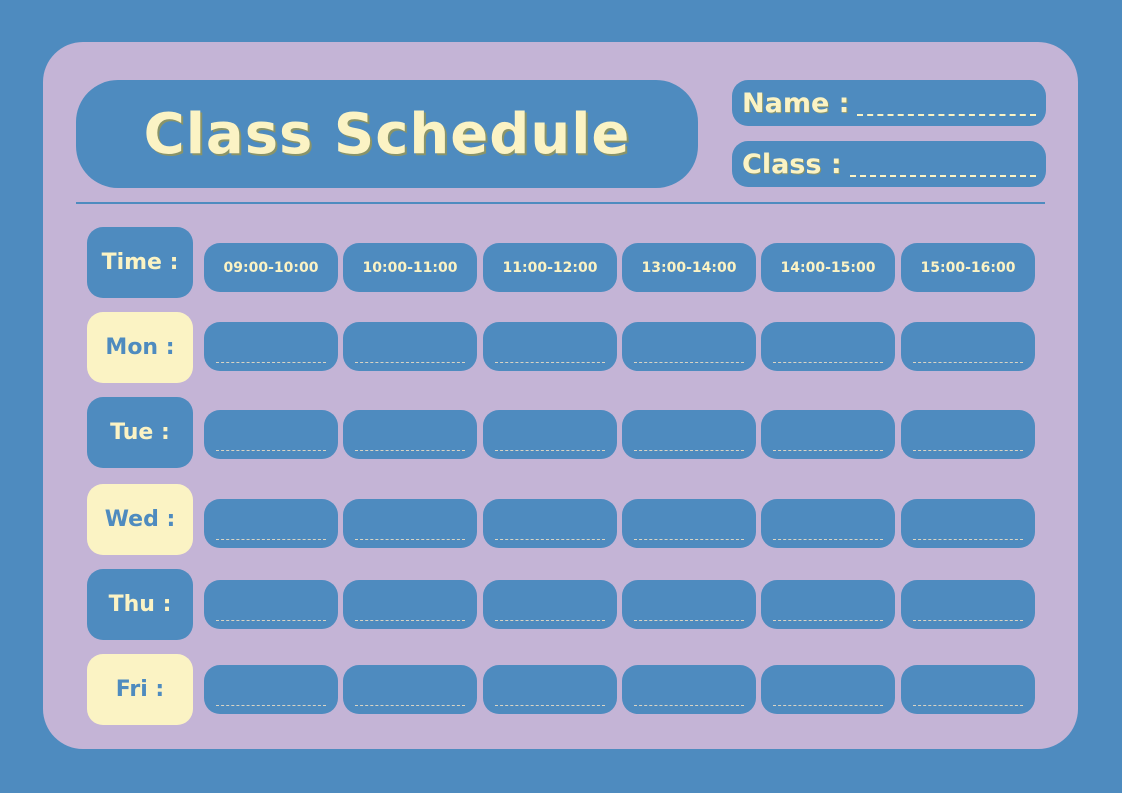  Describe the element at coordinates (410, 267) in the screenshot. I see `time-slot: 10:00-11:00` at that location.